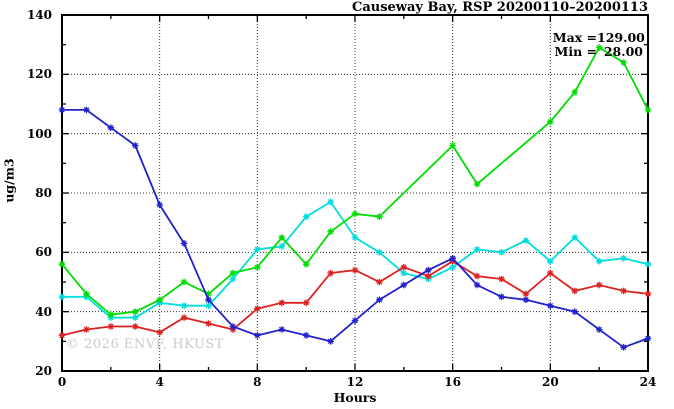  What do you see at coordinates (257, 382) in the screenshot?
I see `x-tick-label: 8` at bounding box center [257, 382].